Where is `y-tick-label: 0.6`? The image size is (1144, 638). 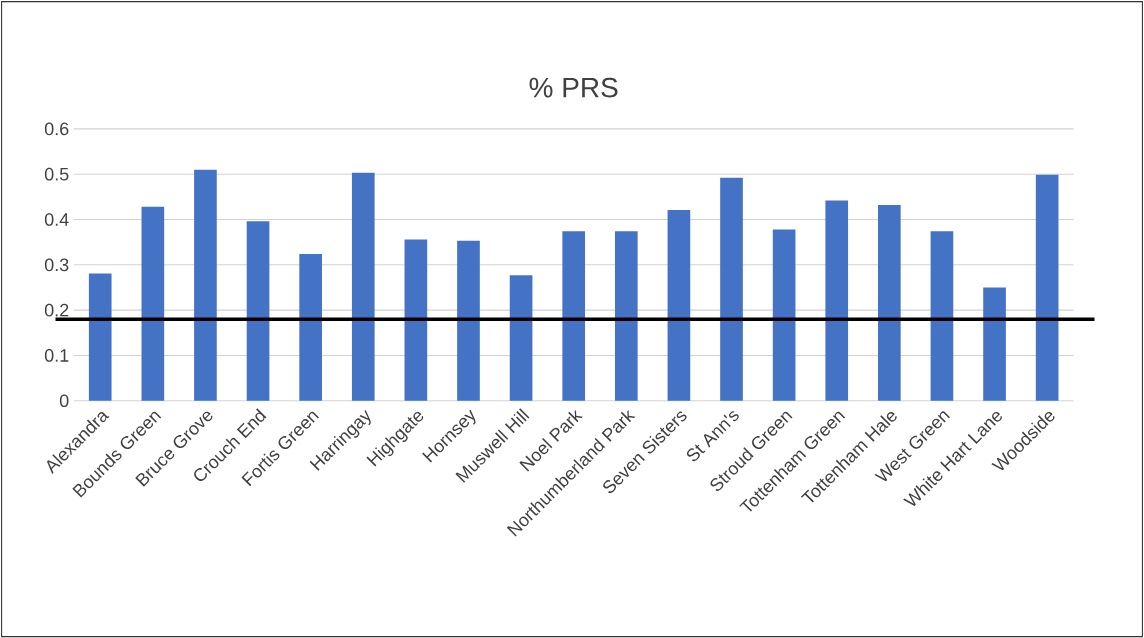 y-tick-label: 0.6 is located at coordinates (56, 129).